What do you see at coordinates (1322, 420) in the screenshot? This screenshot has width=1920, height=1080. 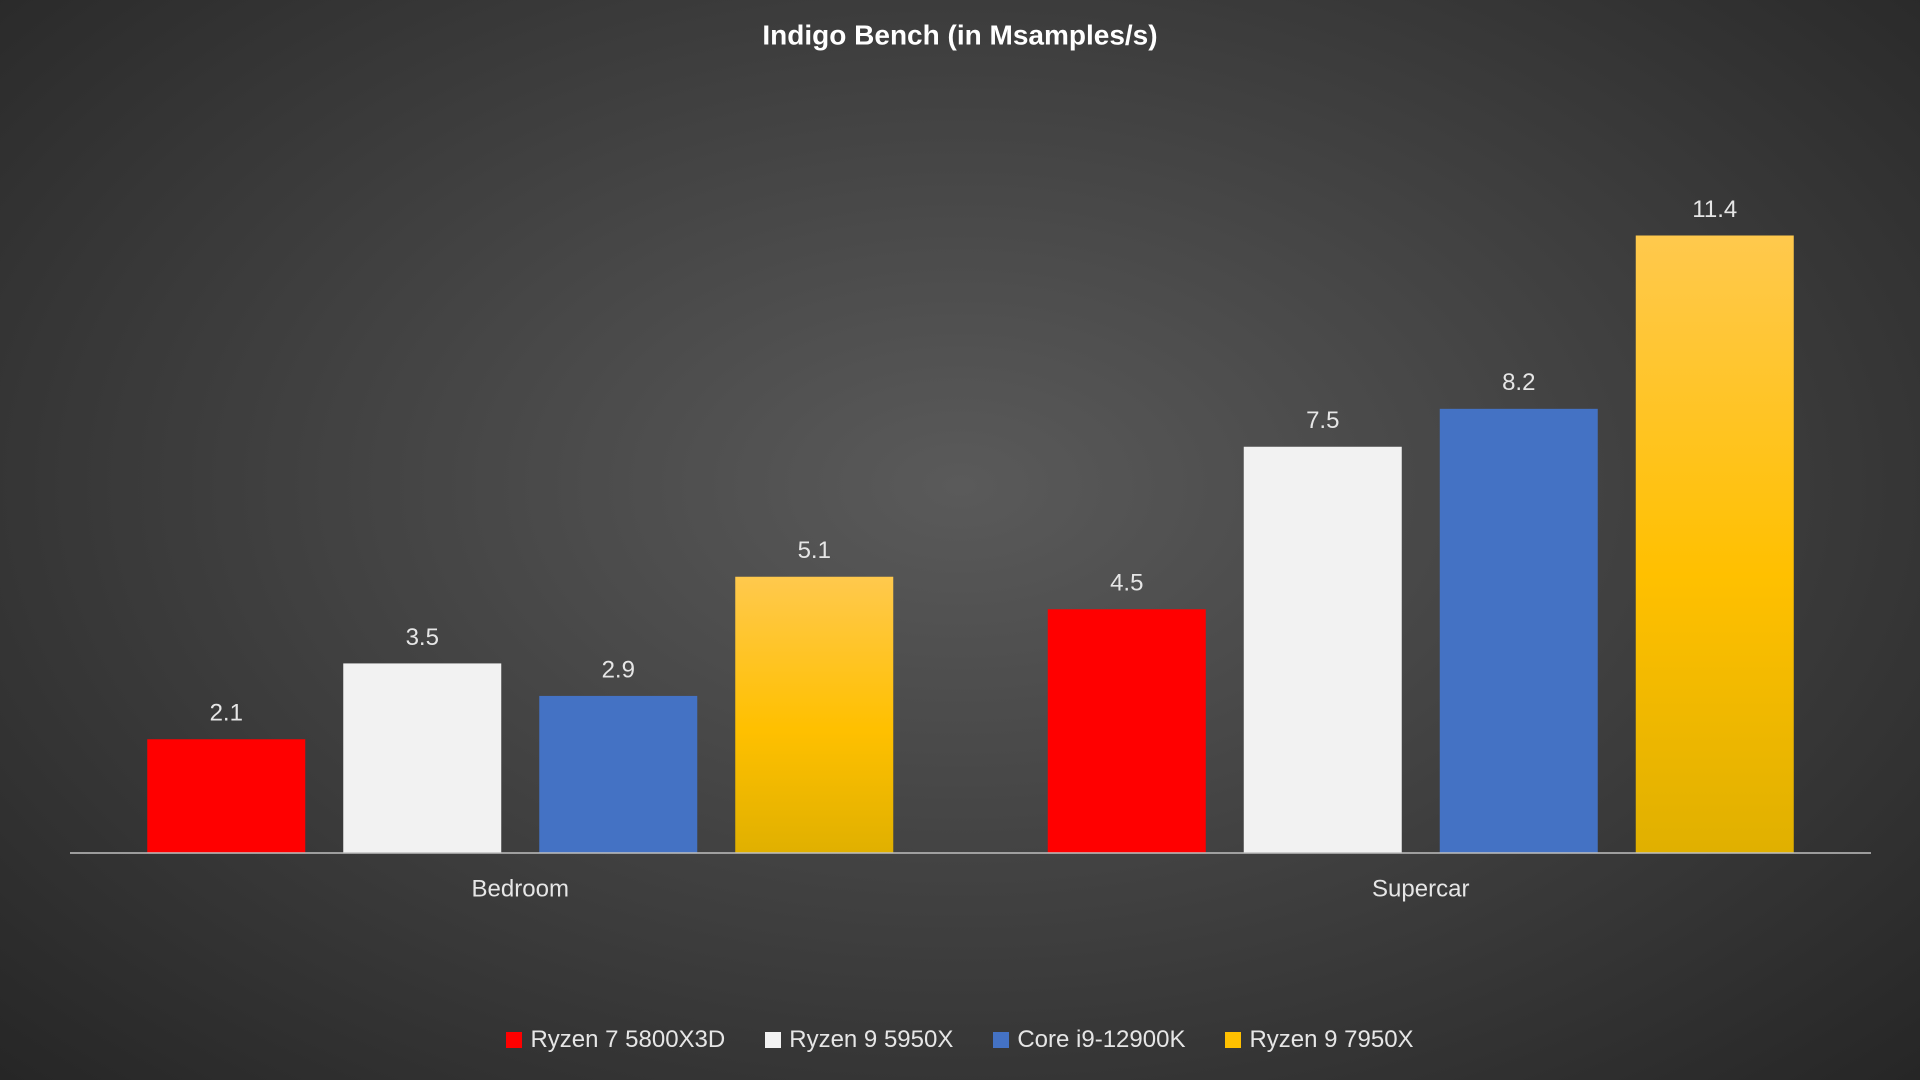 I see `value-label: 7.5` at bounding box center [1322, 420].